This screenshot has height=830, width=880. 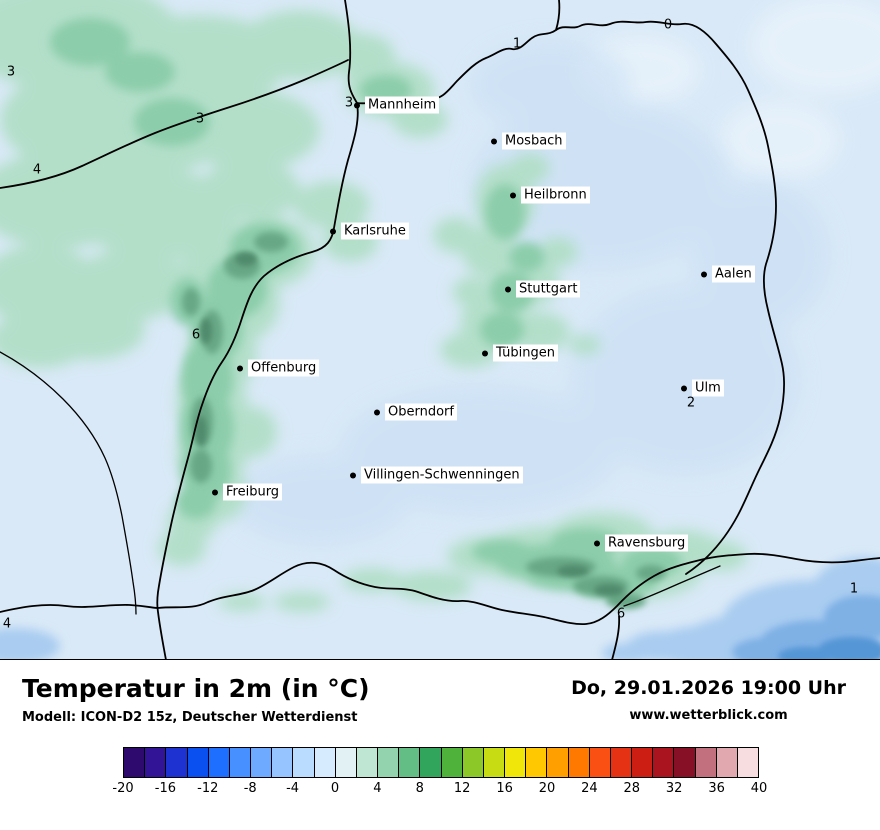 I want to click on legend-tick-label: 24, so click(x=589, y=788).